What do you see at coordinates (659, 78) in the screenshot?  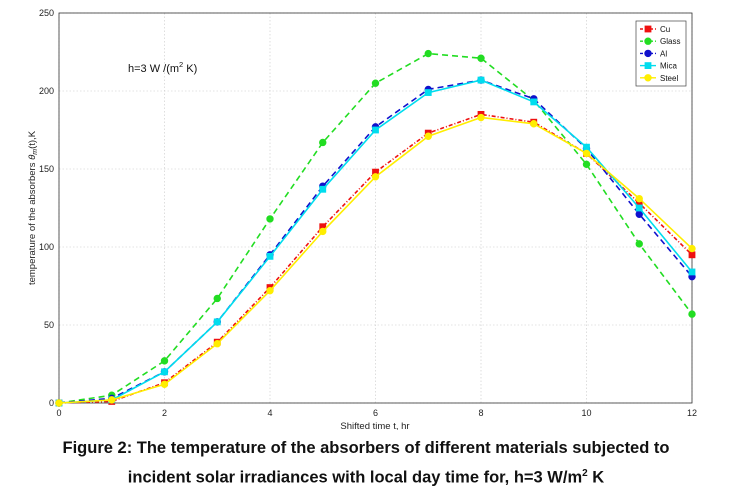 I see `legend-entry-steel: Steel` at bounding box center [659, 78].